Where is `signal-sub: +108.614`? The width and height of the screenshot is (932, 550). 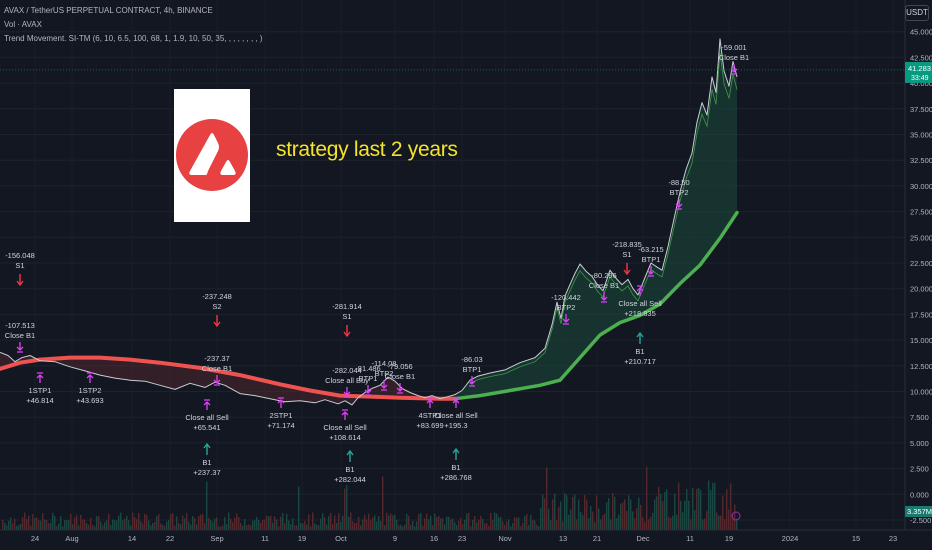
signal-sub: +108.614 is located at coordinates (345, 437).